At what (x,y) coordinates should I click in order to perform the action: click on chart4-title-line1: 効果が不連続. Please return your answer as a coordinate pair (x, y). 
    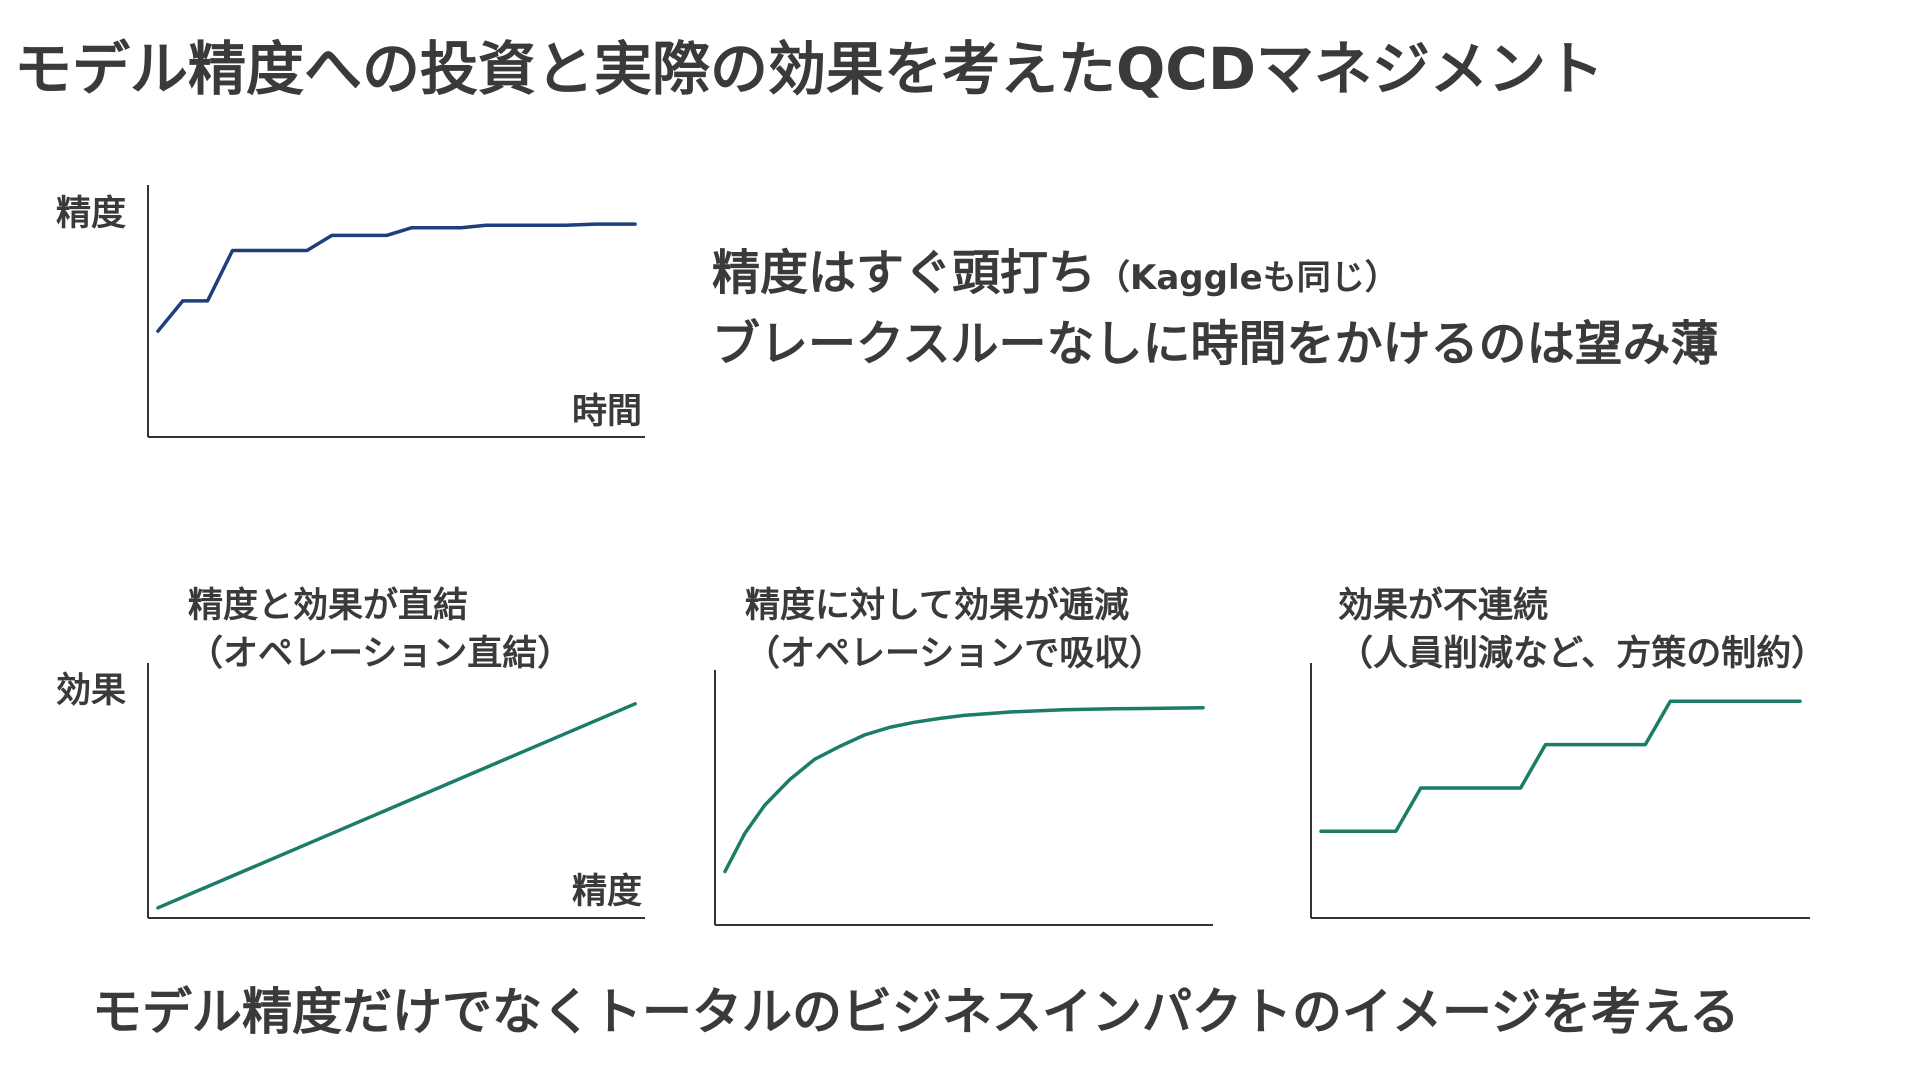
    Looking at the image, I should click on (1443, 606).